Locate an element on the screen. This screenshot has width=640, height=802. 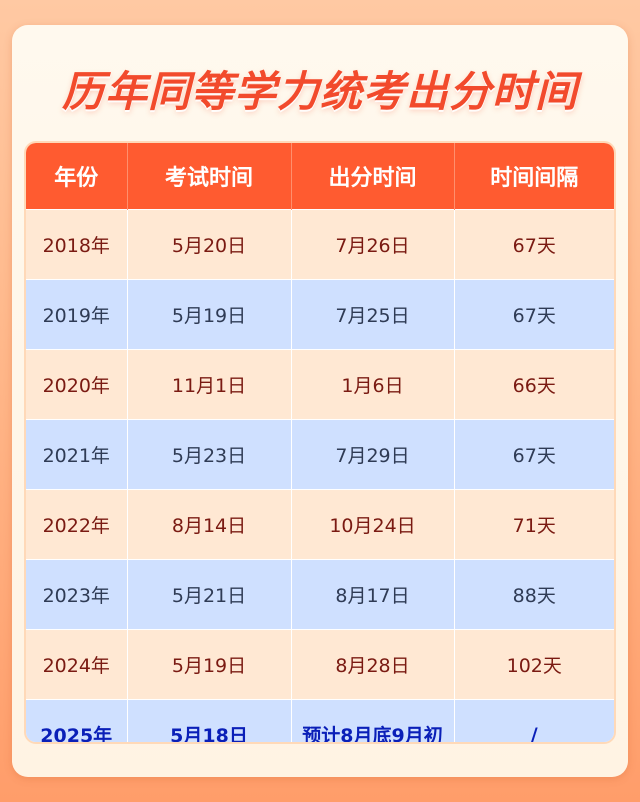
cell-release-date: 8月28日 is located at coordinates (373, 664).